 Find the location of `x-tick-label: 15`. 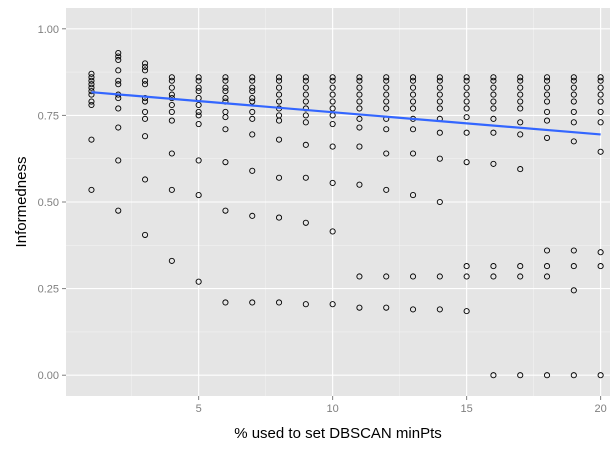

x-tick-label: 15 is located at coordinates (467, 409).